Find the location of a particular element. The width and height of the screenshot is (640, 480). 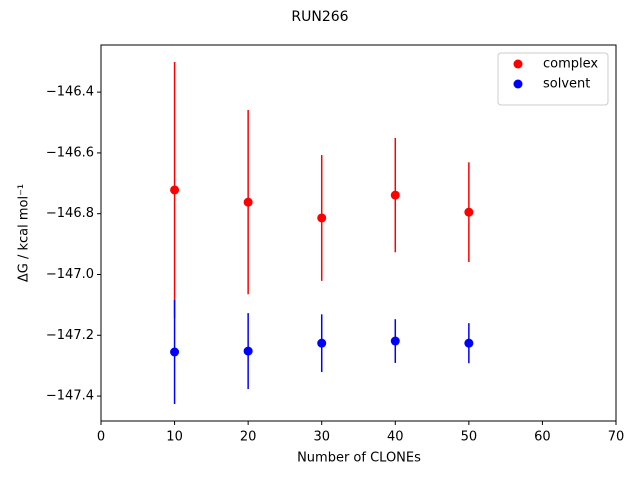

x-tick-label: 0 is located at coordinates (101, 437).